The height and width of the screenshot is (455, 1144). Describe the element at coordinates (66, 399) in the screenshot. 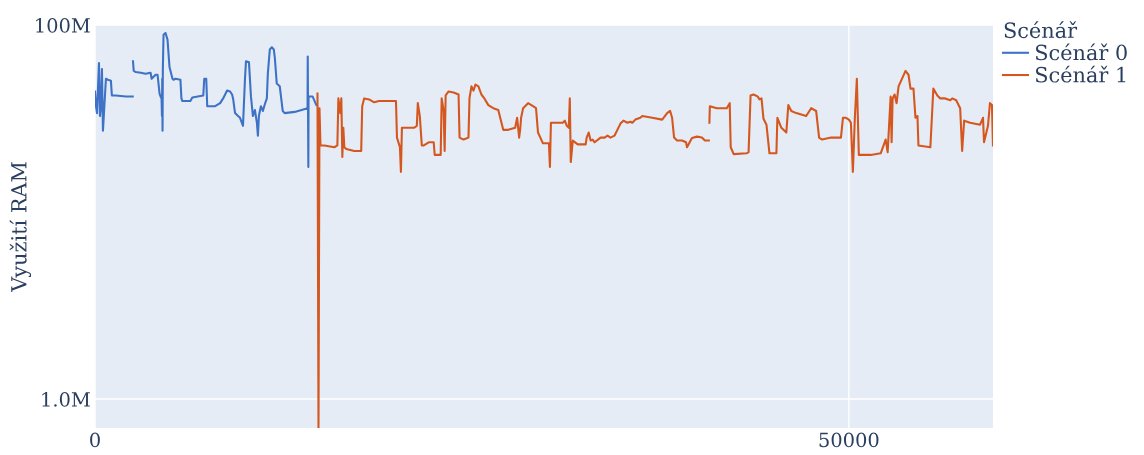

I see `y-tick-label: 1.0M` at that location.